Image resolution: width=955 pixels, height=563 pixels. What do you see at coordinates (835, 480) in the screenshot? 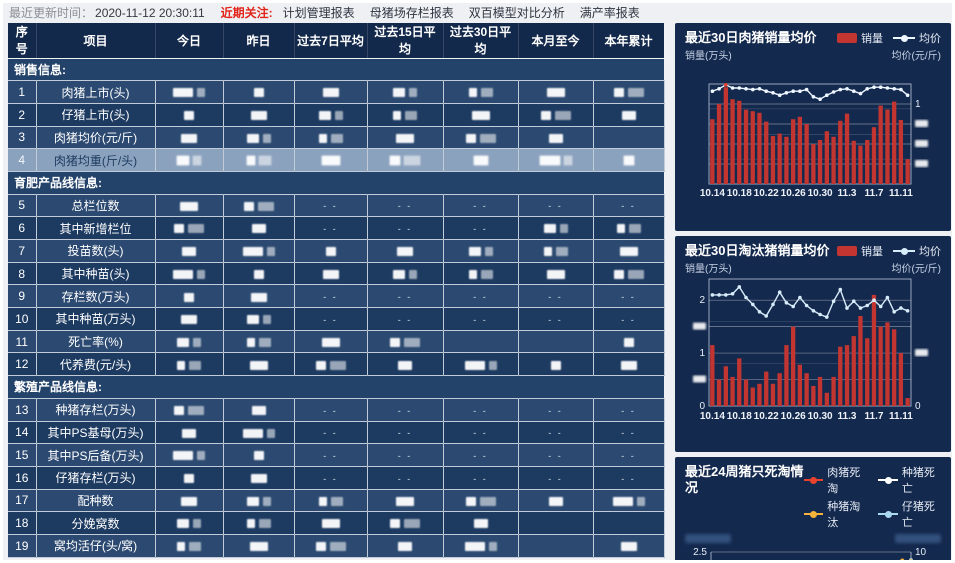
I see `legend-item-0: 肉猪死淘` at bounding box center [835, 480].